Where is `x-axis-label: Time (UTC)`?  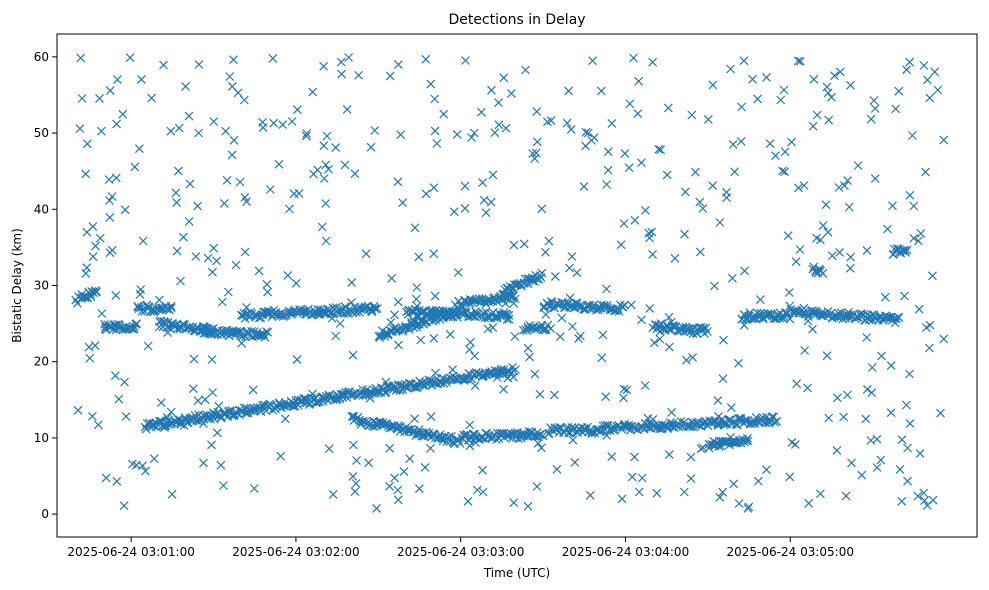
x-axis-label: Time (UTC) is located at coordinates (516, 573).